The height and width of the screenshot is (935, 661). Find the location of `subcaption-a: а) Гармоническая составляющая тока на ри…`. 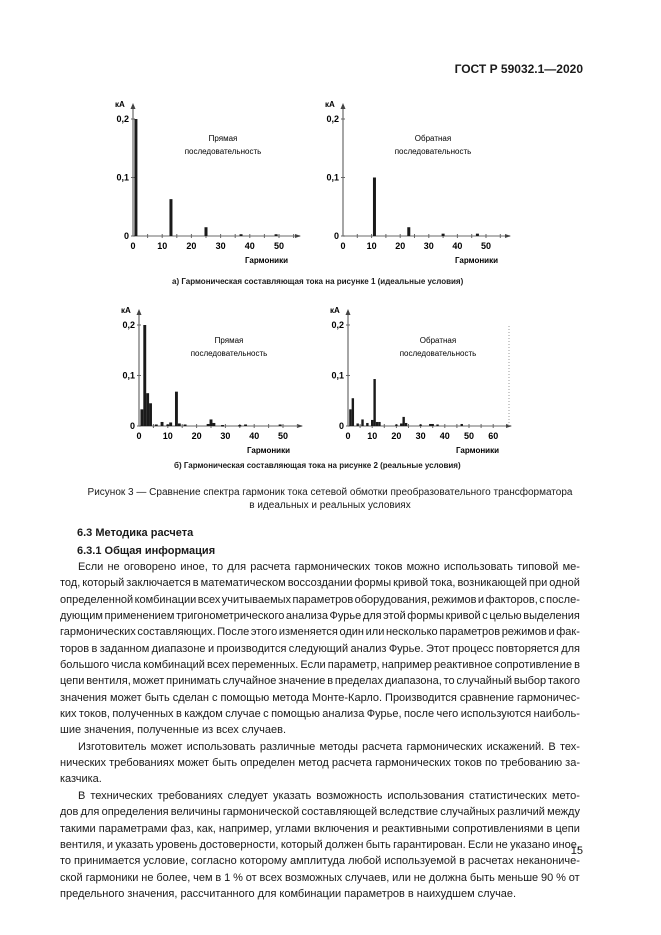

subcaption-a: а) Гармоническая составляющая тока на ри… is located at coordinates (318, 281).